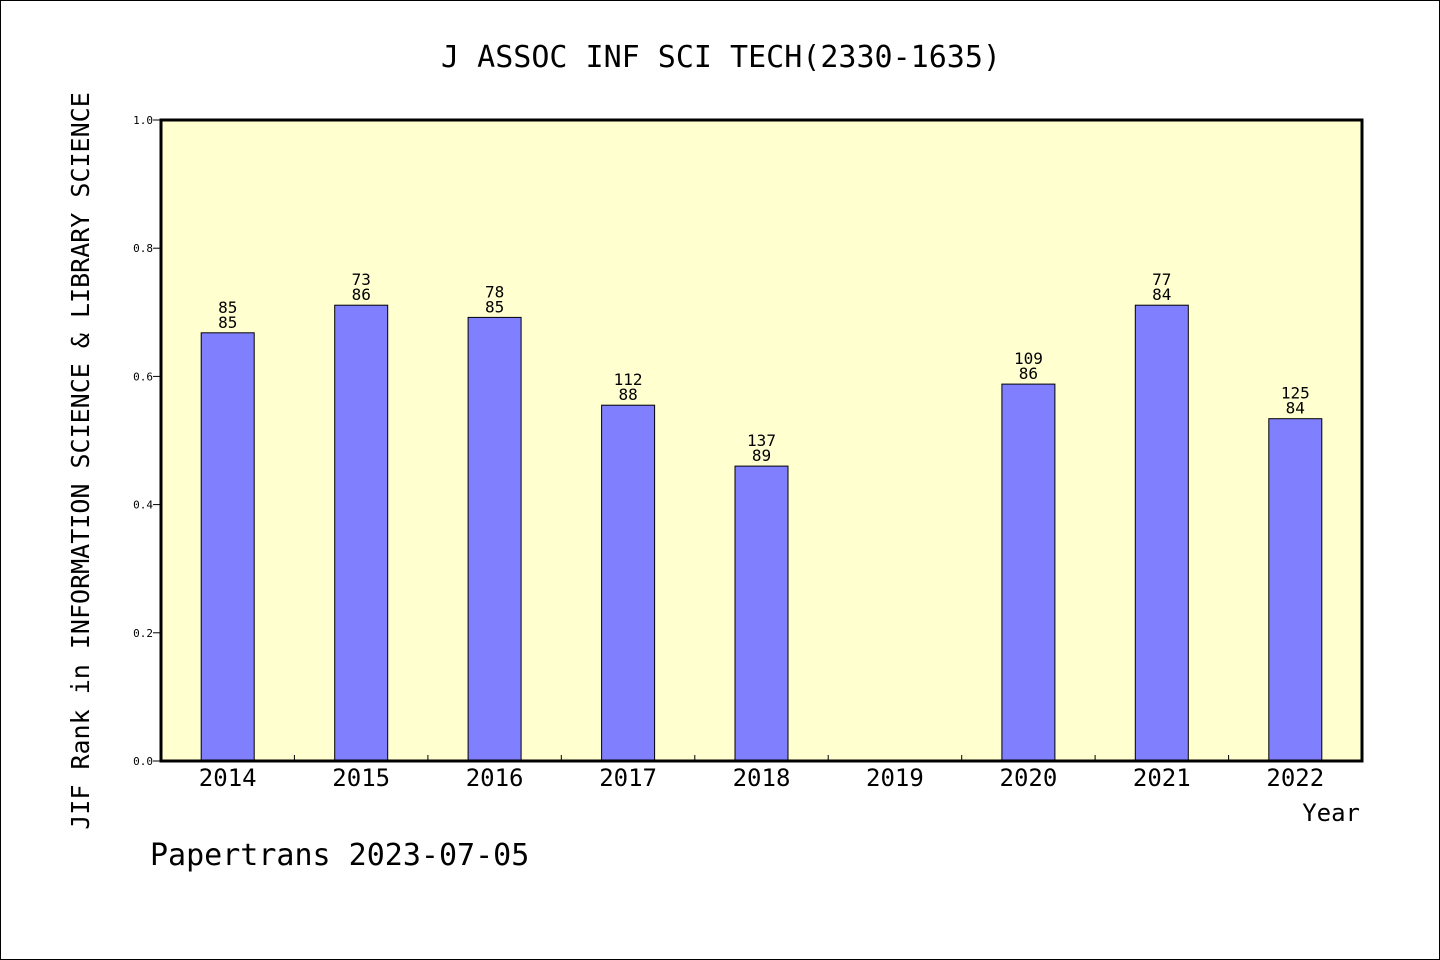  Describe the element at coordinates (143, 376) in the screenshot. I see `y-tick-label-0.6: 0.6` at that location.